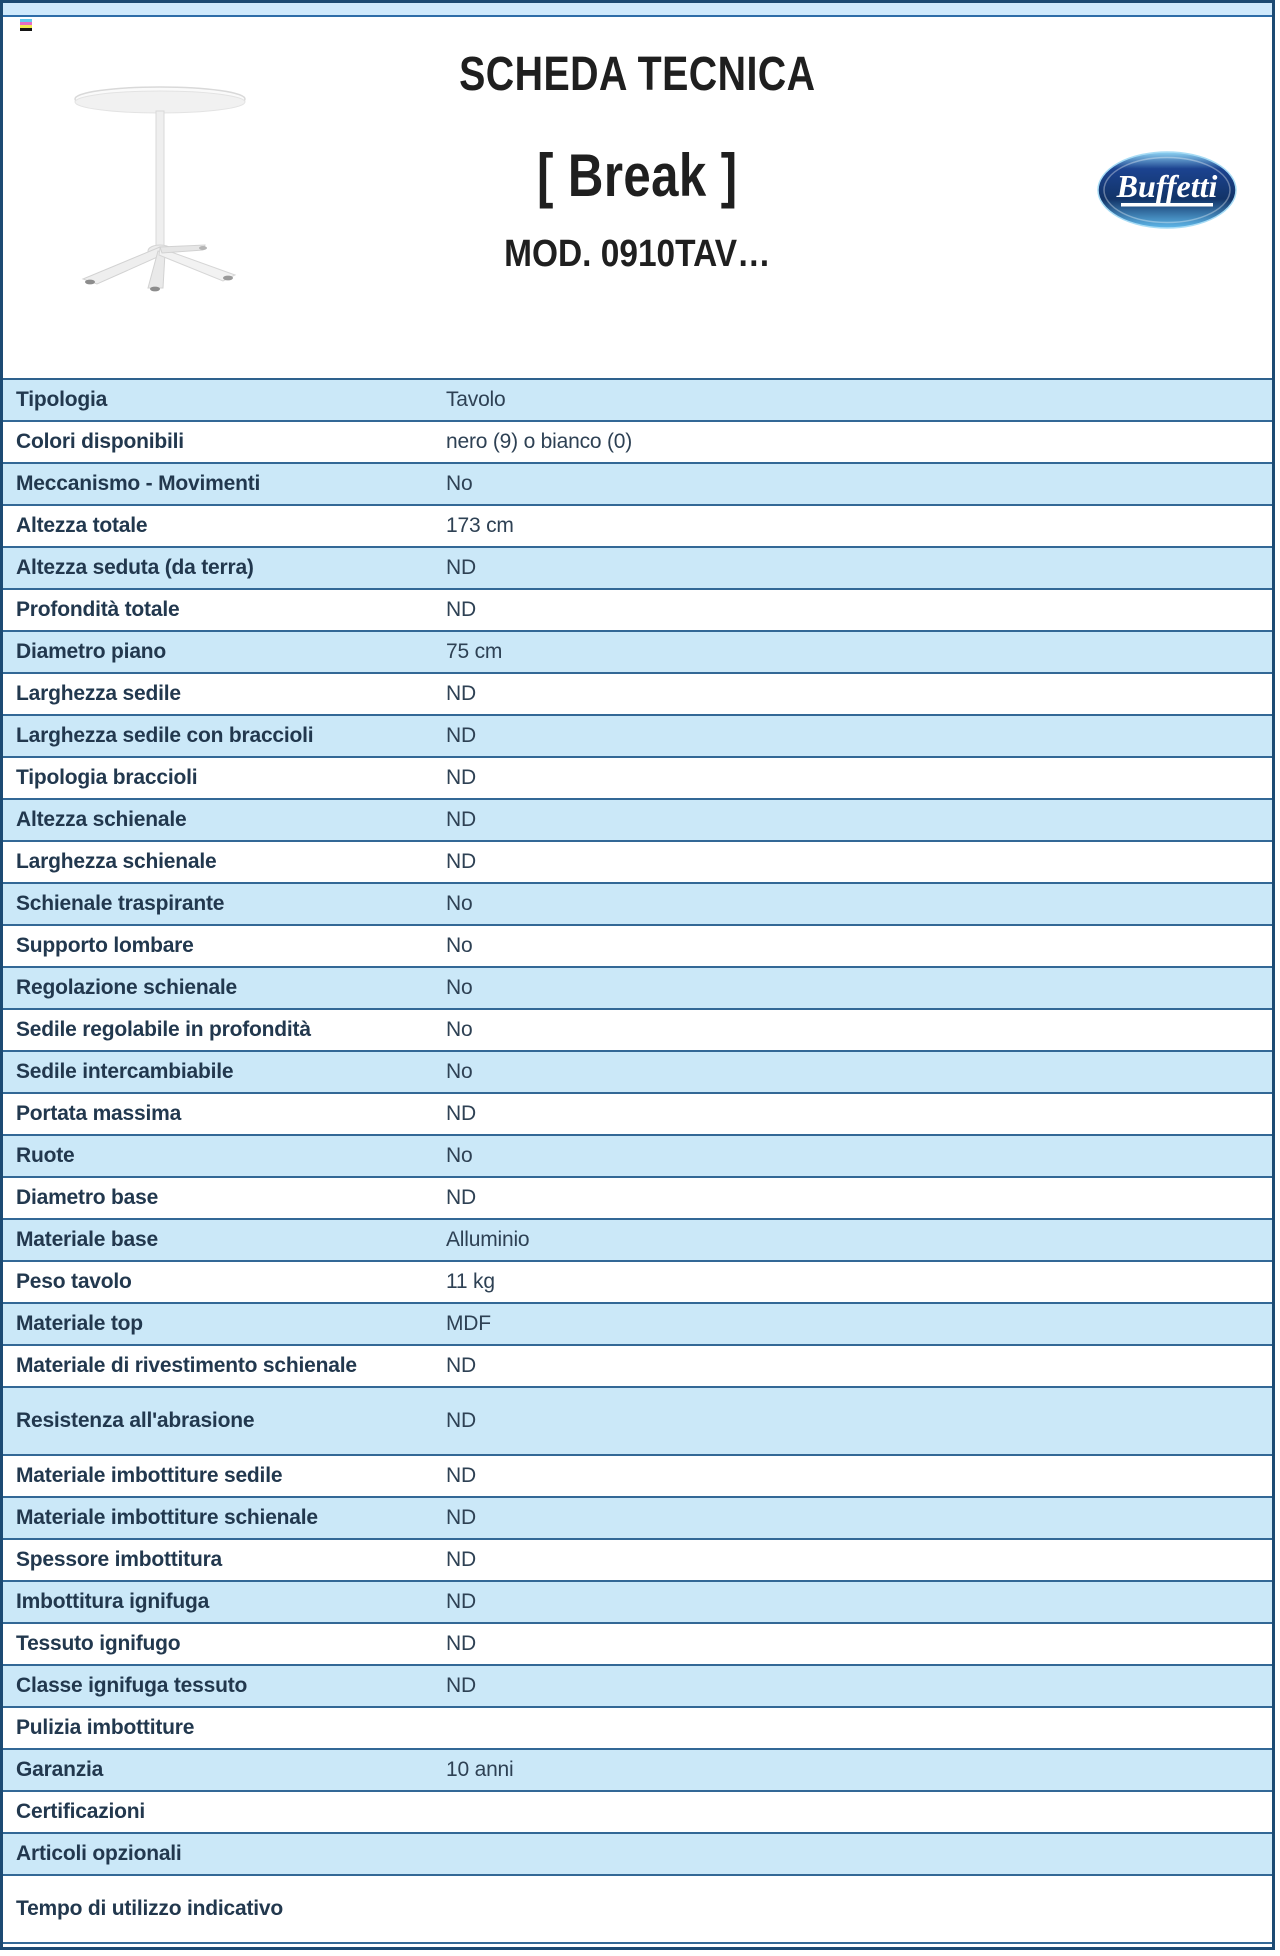  Describe the element at coordinates (637, 1115) in the screenshot. I see `table-row: Portata massima ND` at that location.